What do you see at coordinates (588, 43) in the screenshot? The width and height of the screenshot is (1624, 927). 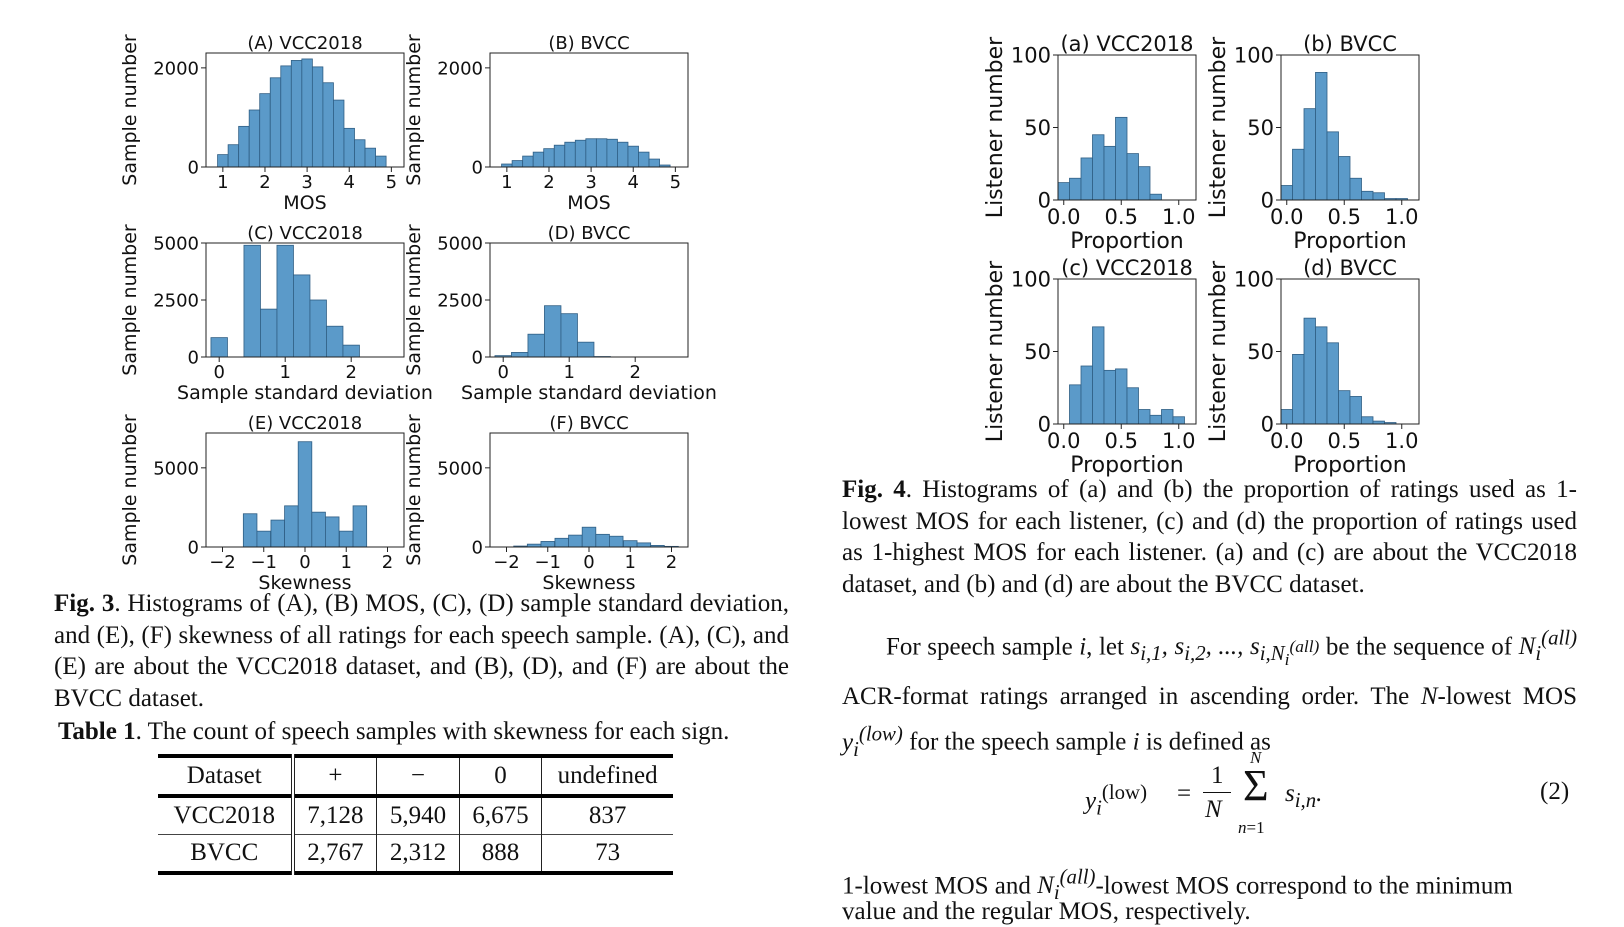 I see `panel-title: (B) BVCC` at bounding box center [588, 43].